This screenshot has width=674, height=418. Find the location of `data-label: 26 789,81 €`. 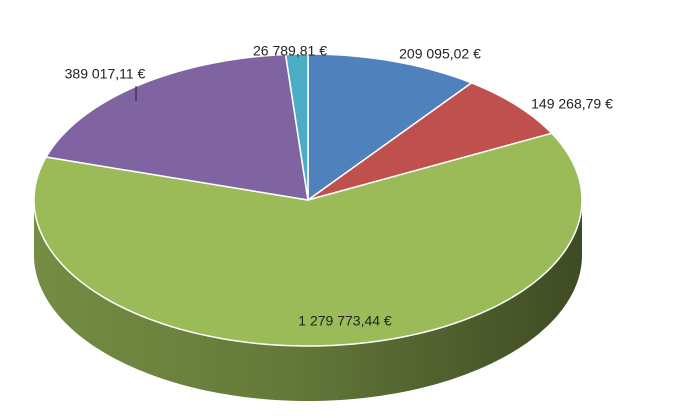

data-label: 26 789,81 € is located at coordinates (290, 51).